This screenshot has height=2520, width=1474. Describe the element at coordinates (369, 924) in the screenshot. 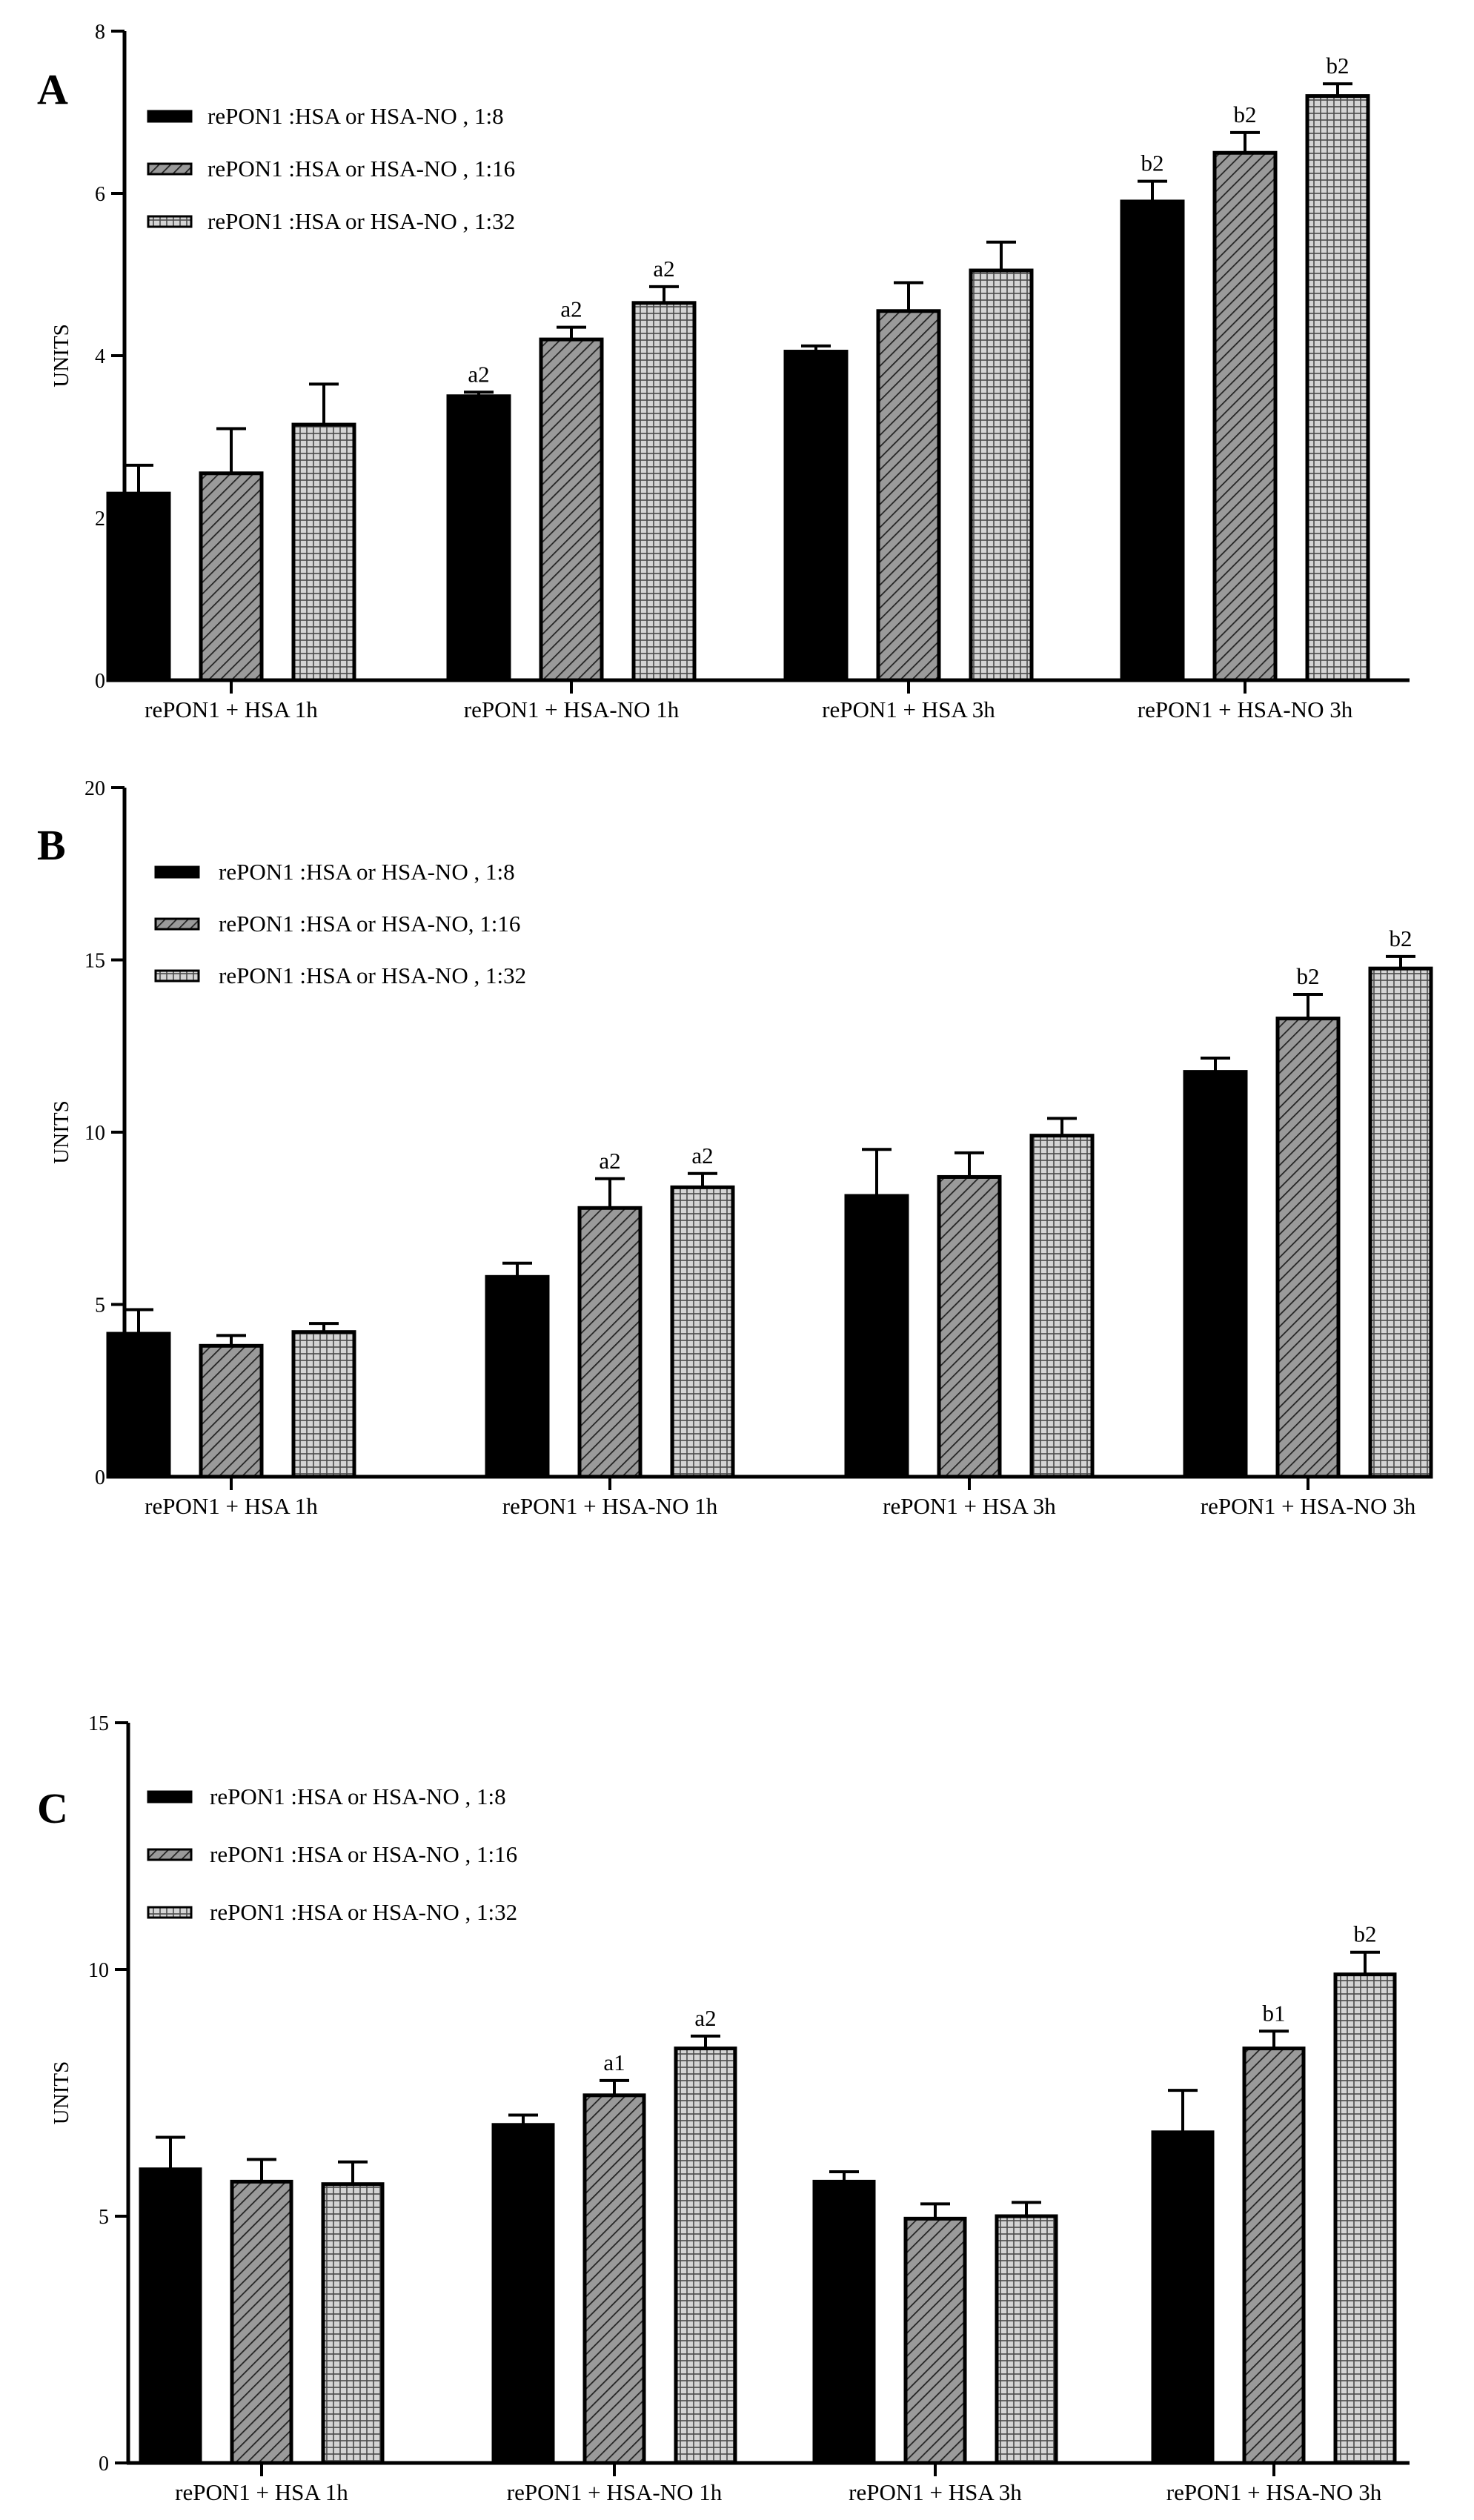

I see `legend-entry: rePON1 :HSA or HSA-NO, 1:16` at that location.